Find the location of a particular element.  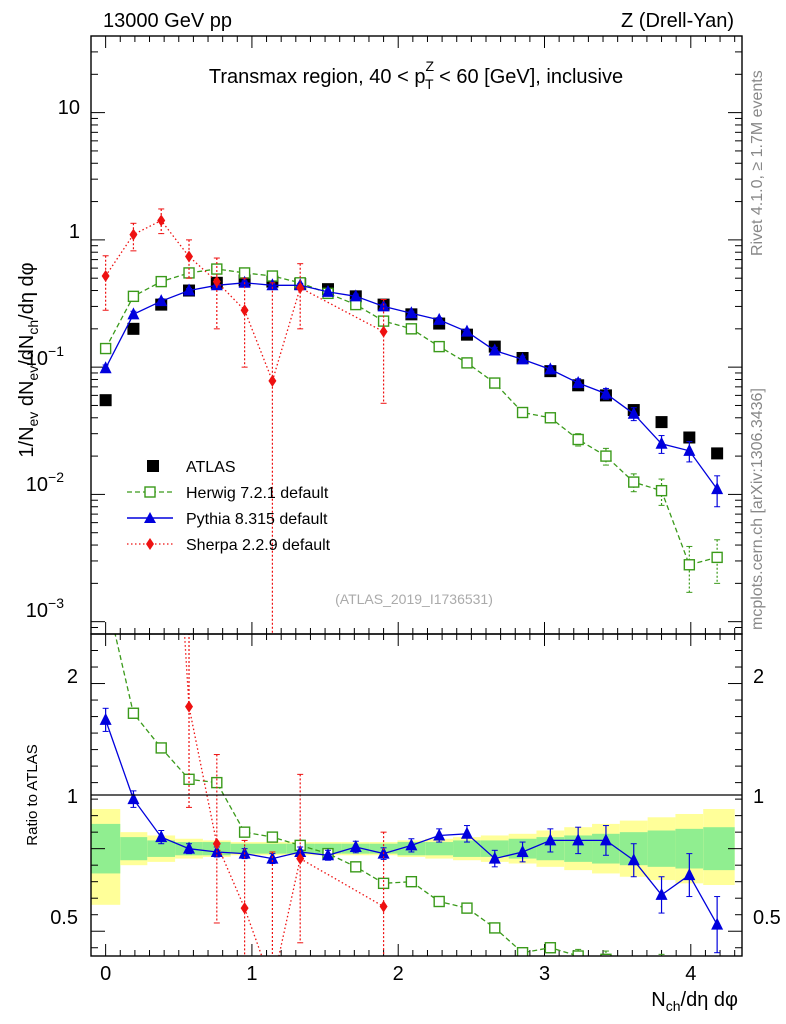

legend-label-herwig: Herwig 7.2.1 default is located at coordinates (257, 493).